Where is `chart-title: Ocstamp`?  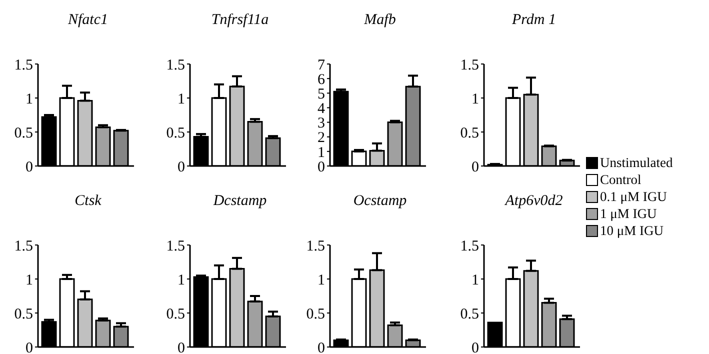
chart-title: Ocstamp is located at coordinates (380, 201).